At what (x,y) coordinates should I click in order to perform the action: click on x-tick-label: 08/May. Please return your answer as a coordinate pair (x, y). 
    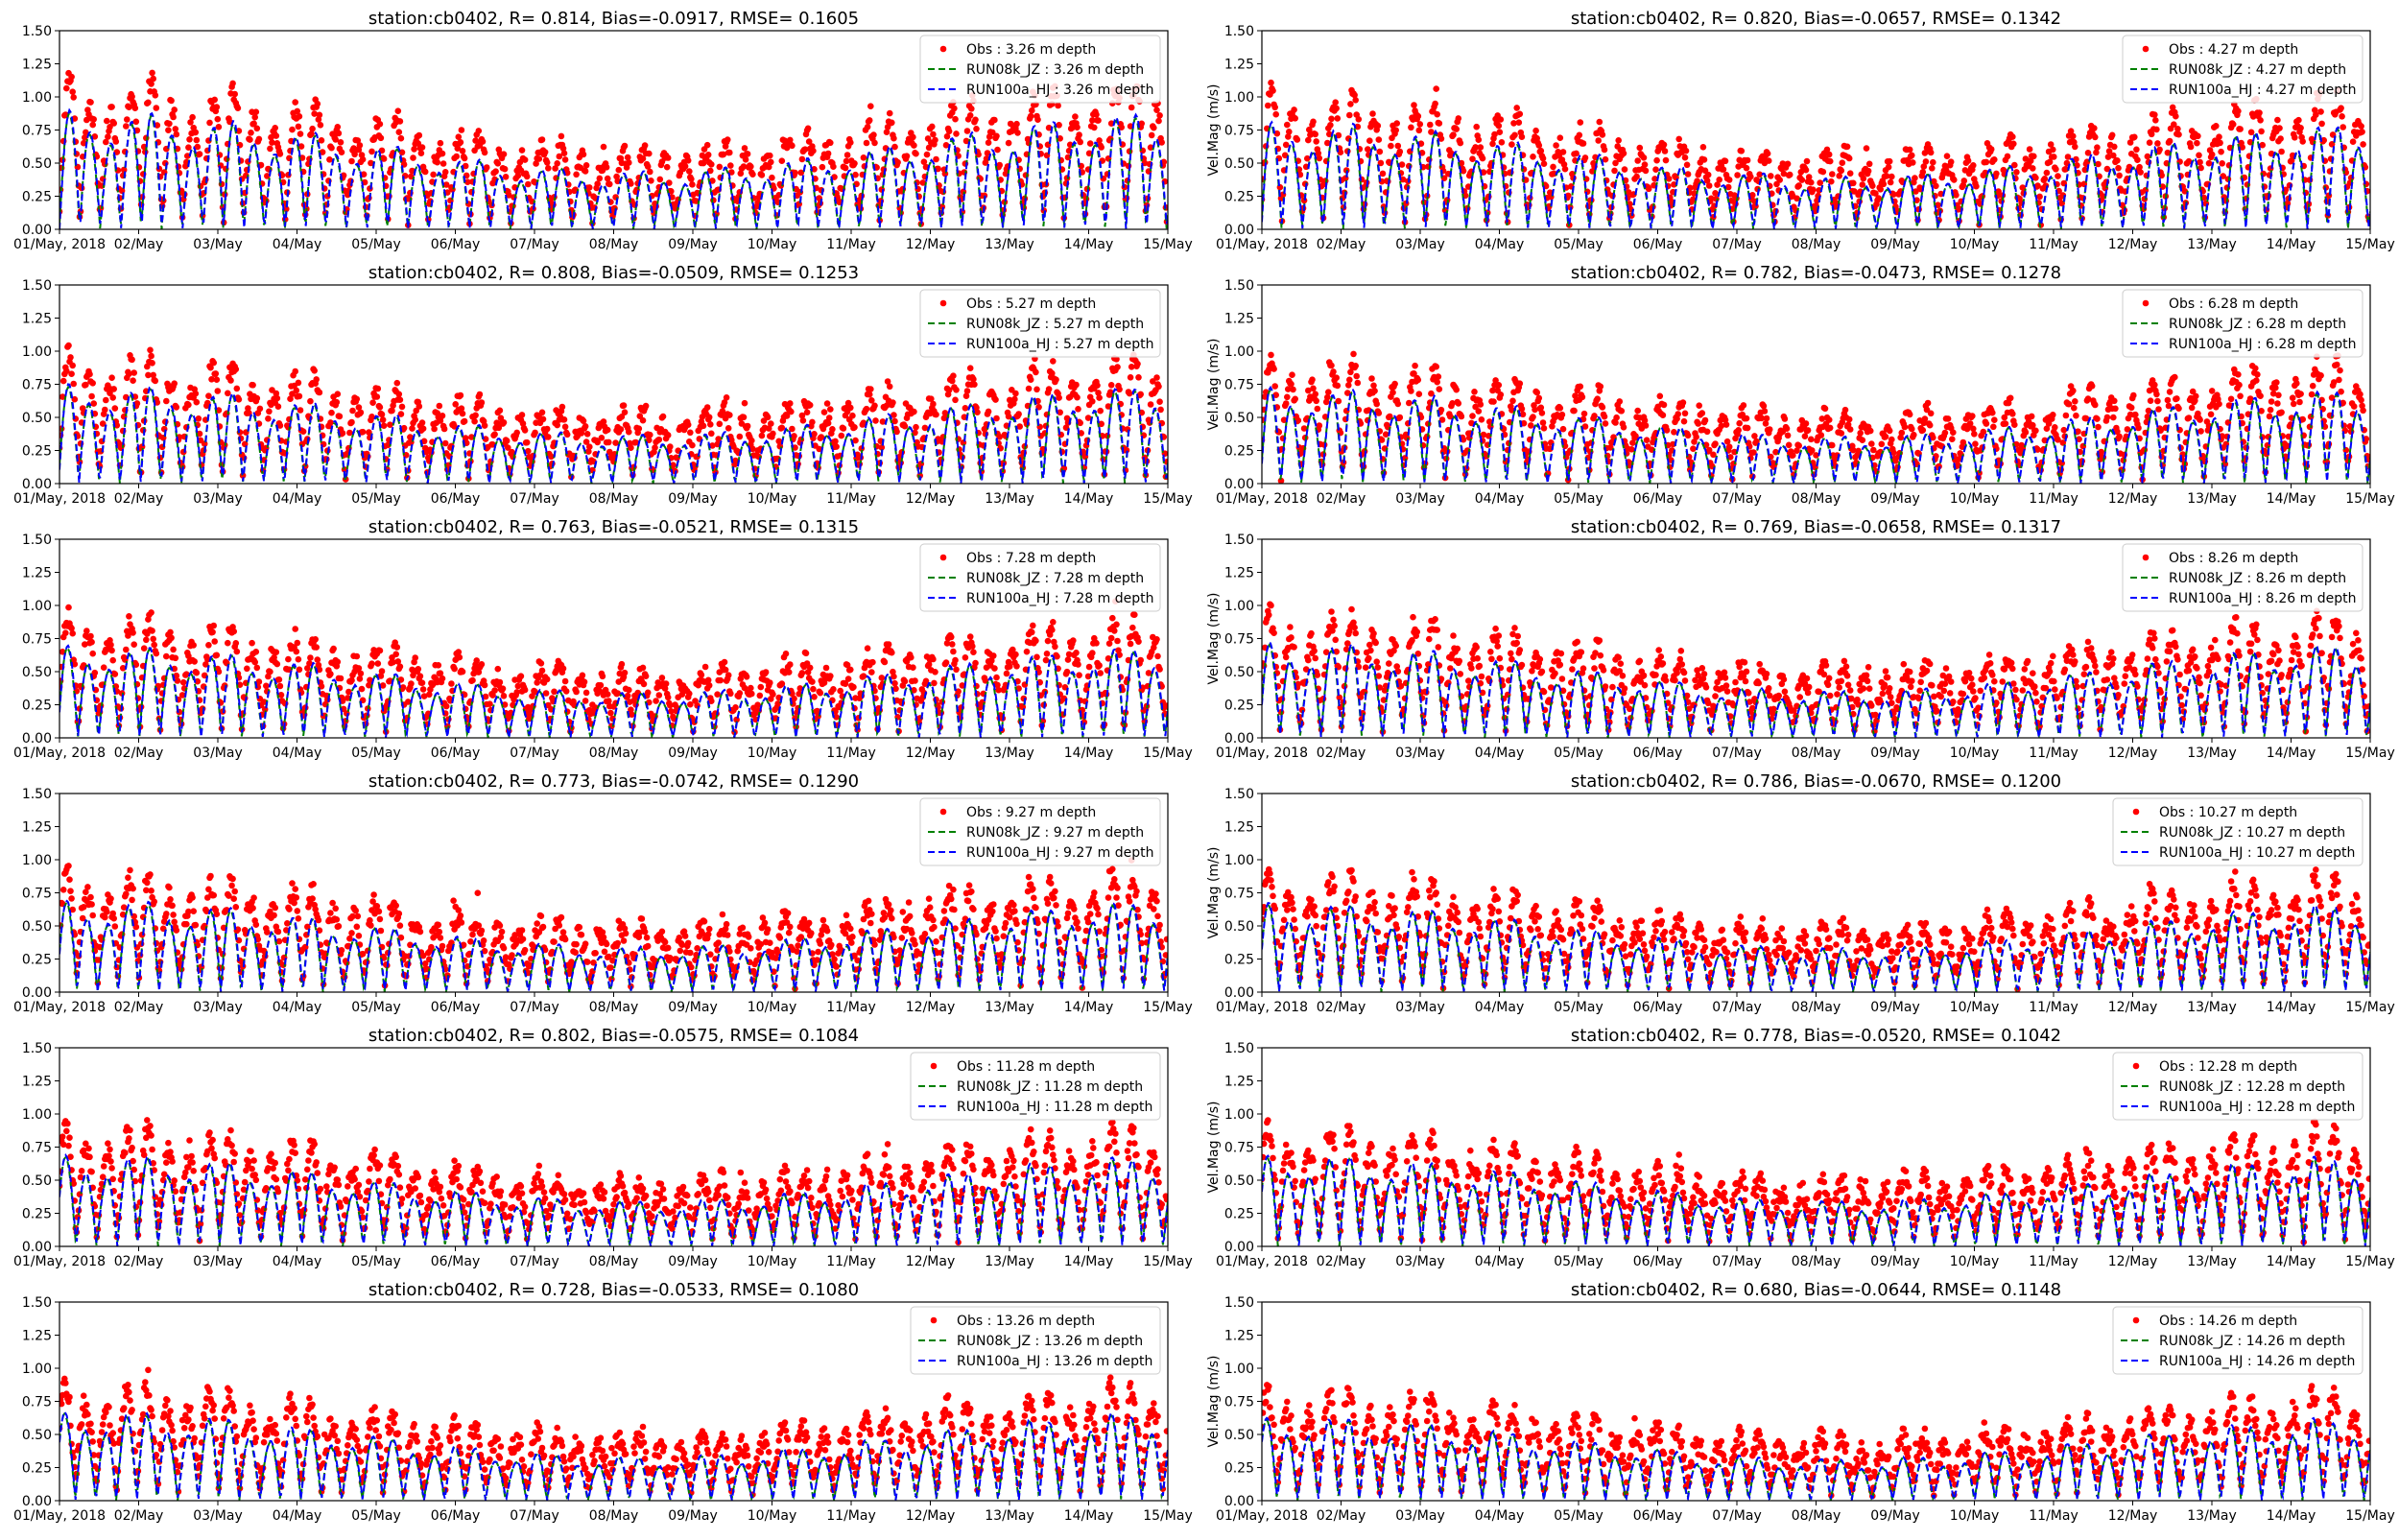
    Looking at the image, I should click on (614, 753).